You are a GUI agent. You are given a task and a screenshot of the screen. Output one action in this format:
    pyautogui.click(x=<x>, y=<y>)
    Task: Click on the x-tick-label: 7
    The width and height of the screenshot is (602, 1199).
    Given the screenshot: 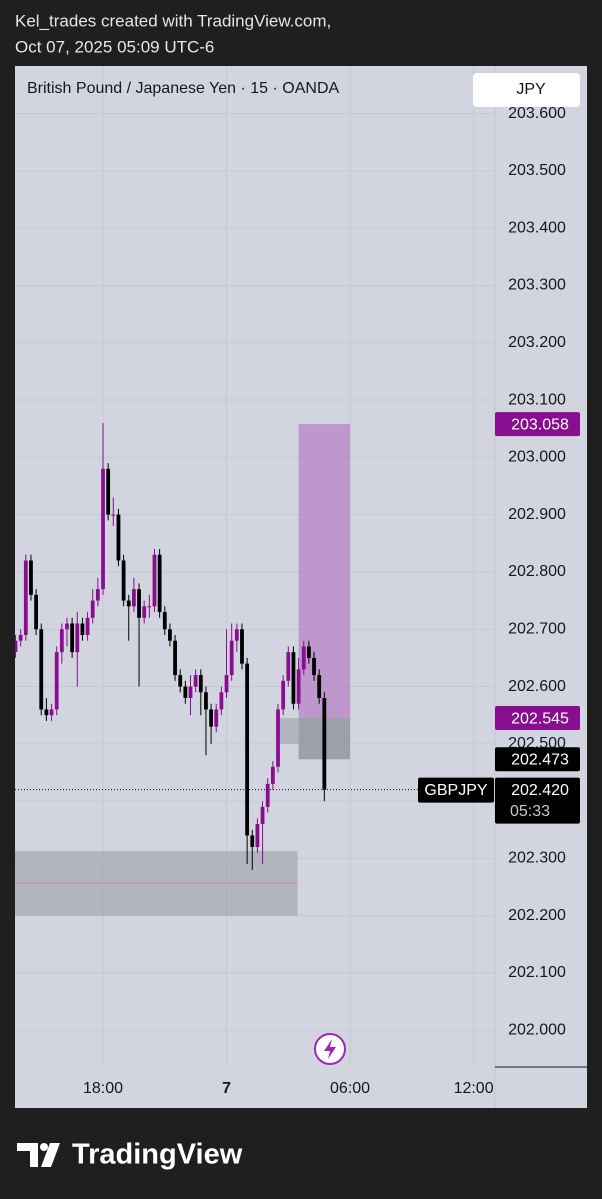 What is the action you would take?
    pyautogui.click(x=226, y=1088)
    